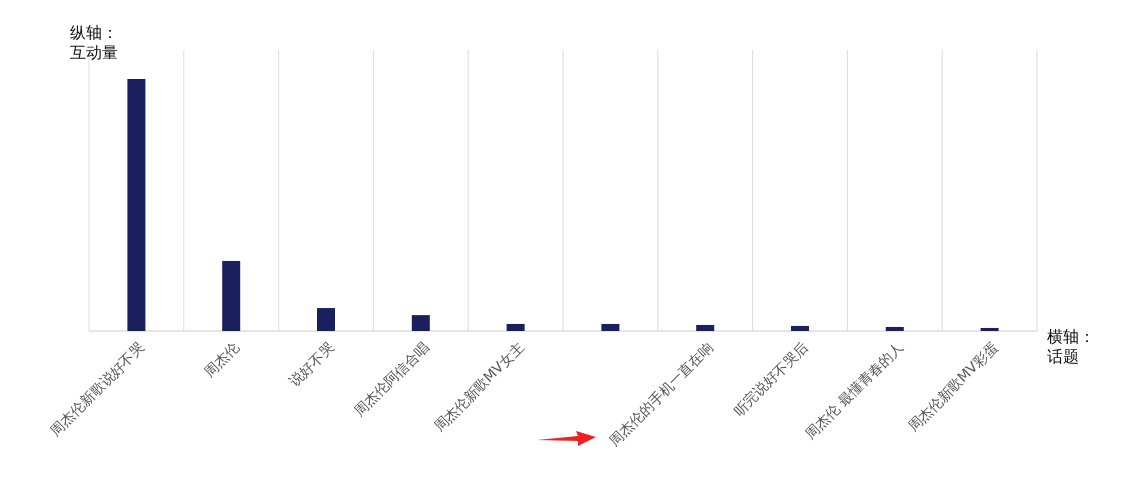 The width and height of the screenshot is (1131, 496). I want to click on x-tick-label: 周杰伦阿信合唱, so click(391, 379).